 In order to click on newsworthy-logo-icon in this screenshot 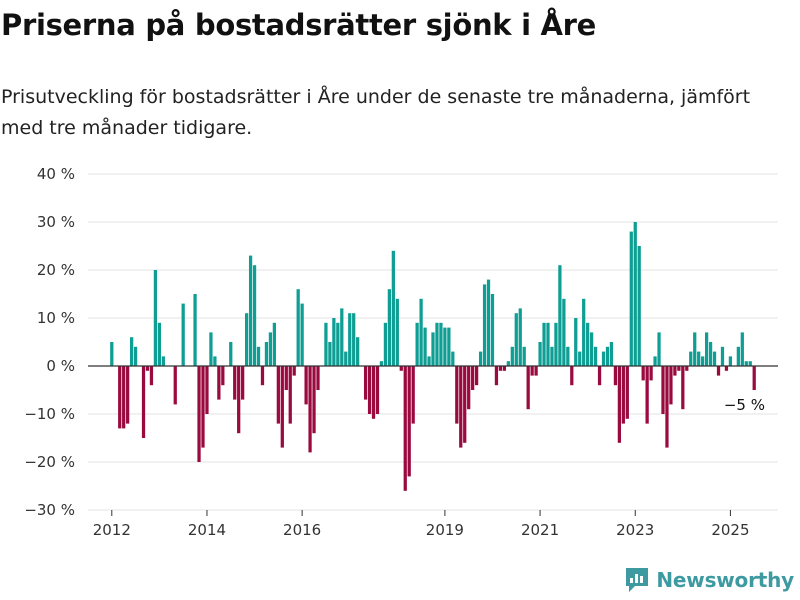, I will do `click(637, 580)`.